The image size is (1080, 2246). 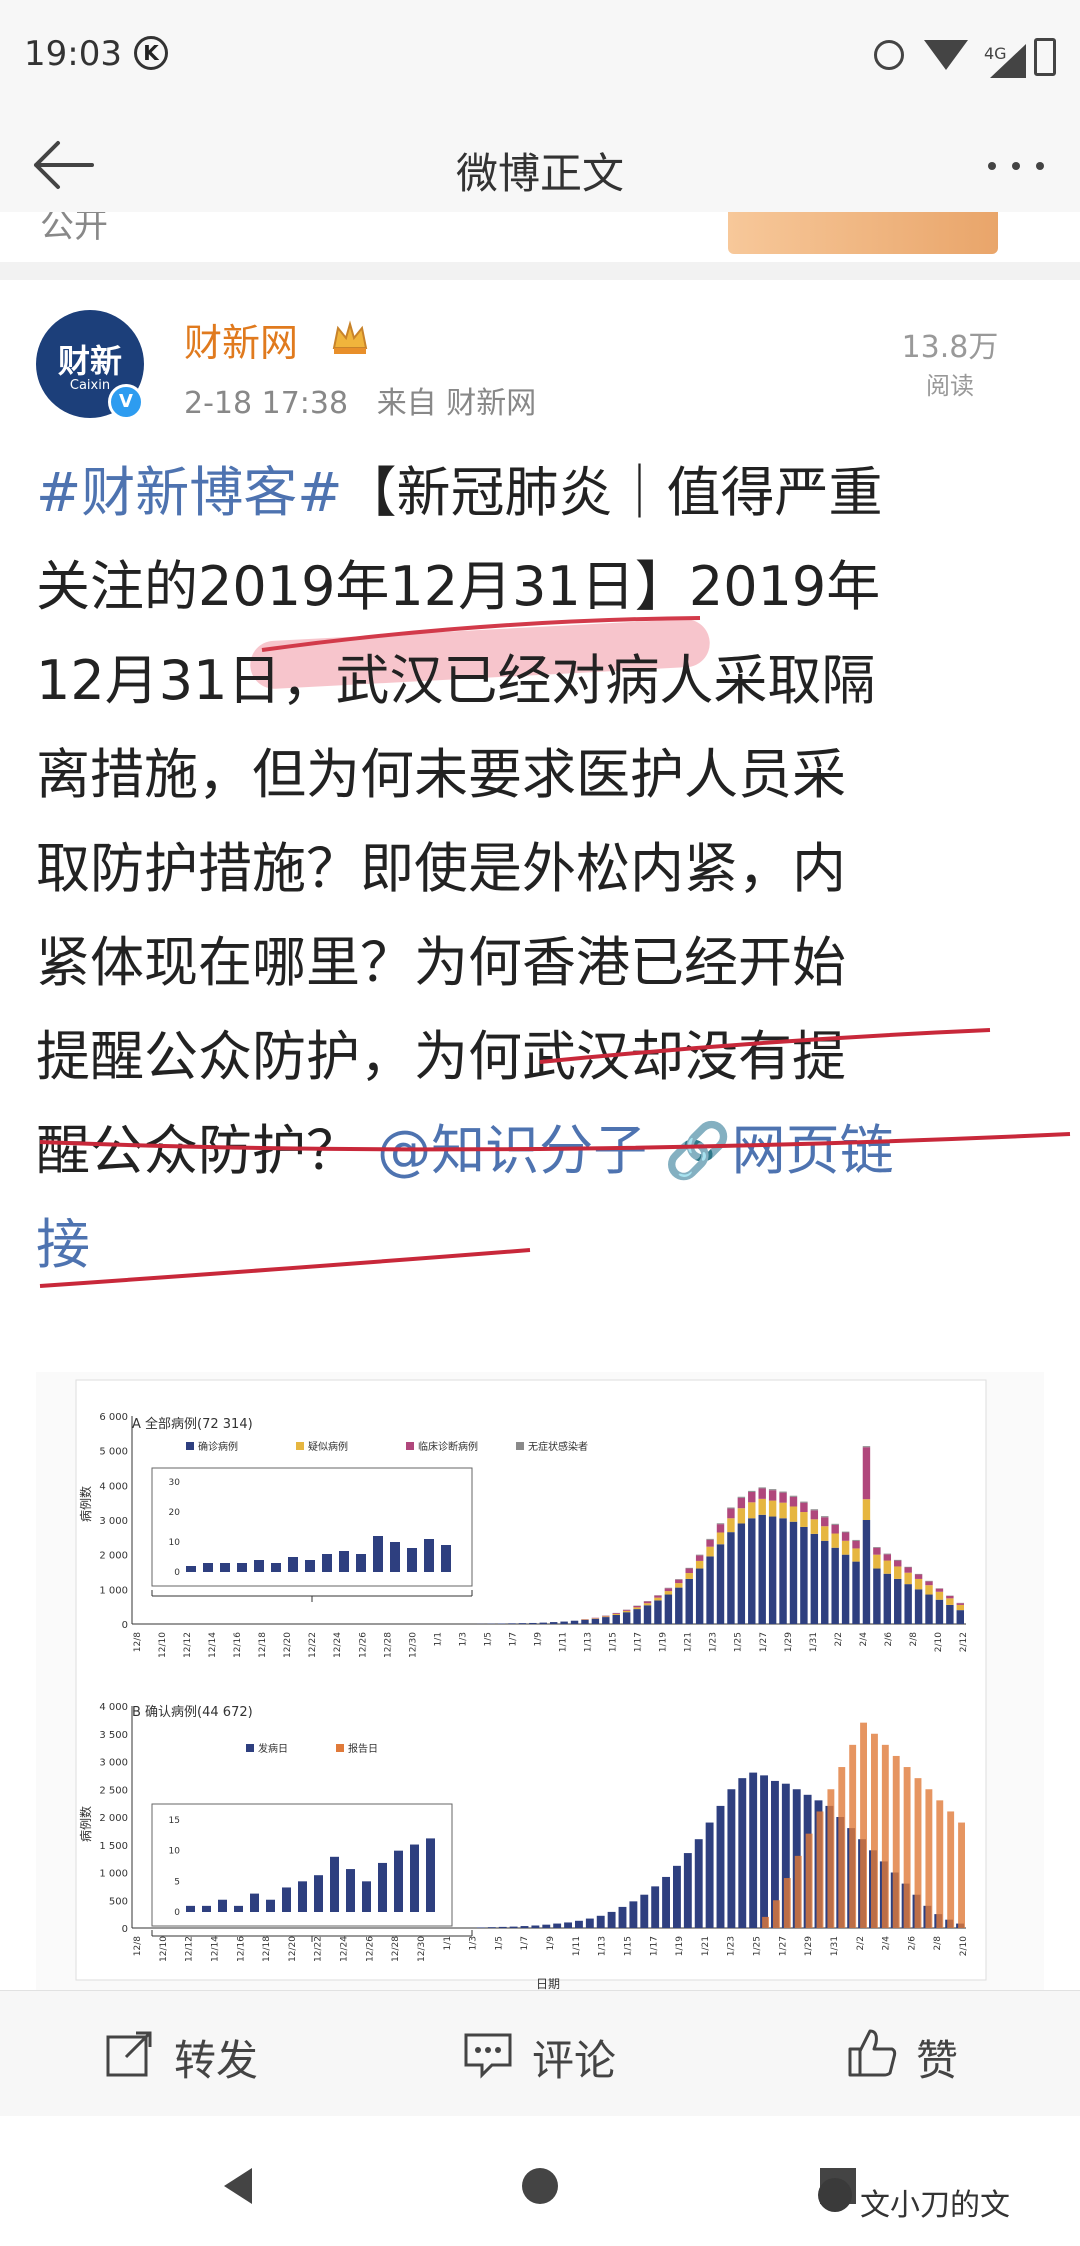 What do you see at coordinates (912, 1943) in the screenshot?
I see `x-tick-label: 2/6` at bounding box center [912, 1943].